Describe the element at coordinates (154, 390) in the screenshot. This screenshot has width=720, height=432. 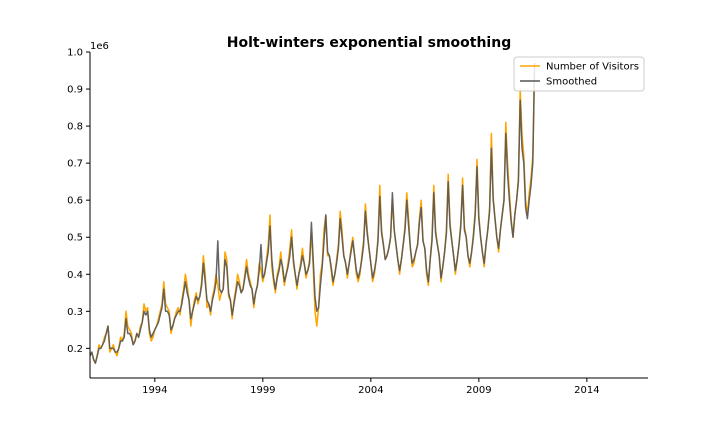
I see `x-tick-label: 1994` at that location.